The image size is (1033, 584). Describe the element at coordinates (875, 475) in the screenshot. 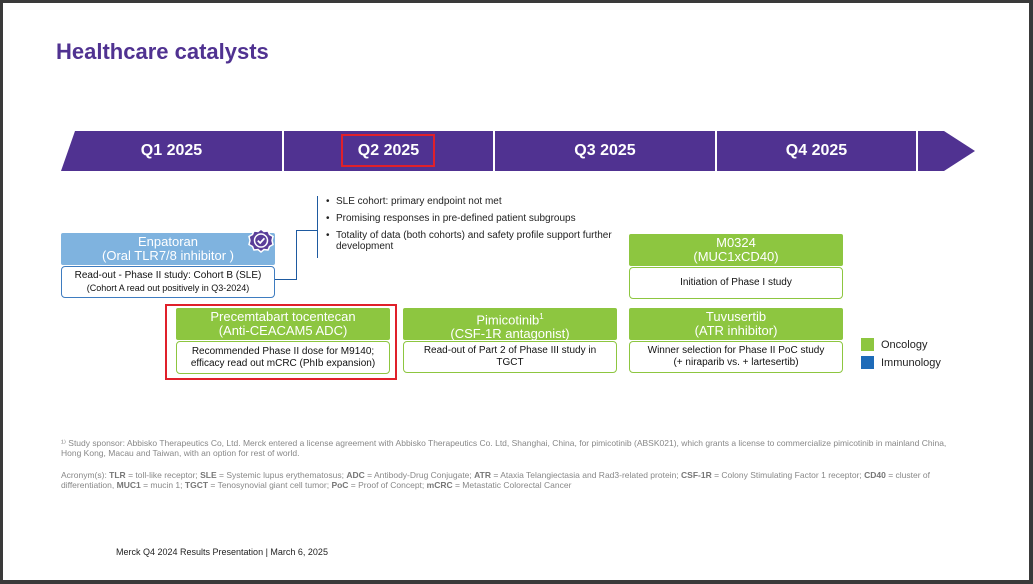

I see `acronym-abbr: CD40` at that location.